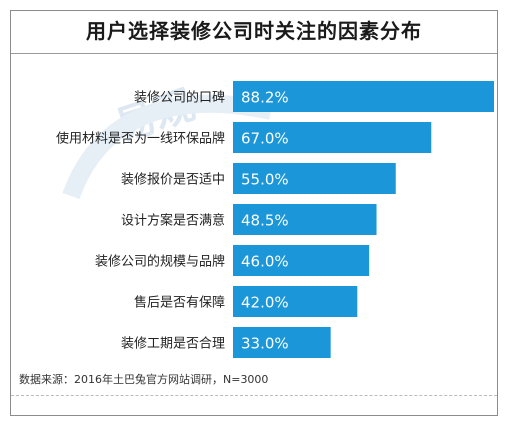  What do you see at coordinates (265, 98) in the screenshot?
I see `value-label: 88.2%` at bounding box center [265, 98].